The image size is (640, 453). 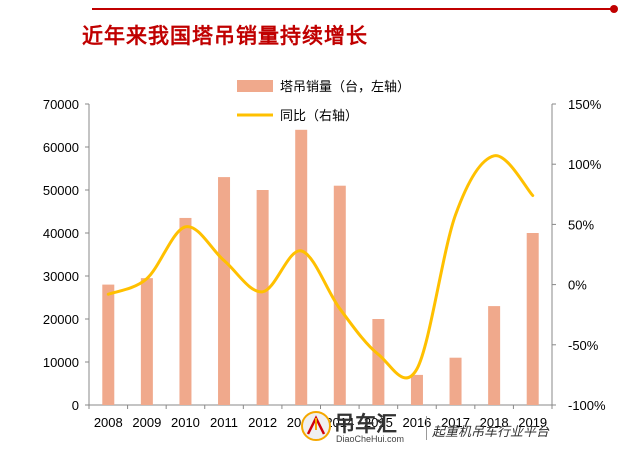 What do you see at coordinates (614, 9) in the screenshot?
I see `header-rule-dot` at bounding box center [614, 9].